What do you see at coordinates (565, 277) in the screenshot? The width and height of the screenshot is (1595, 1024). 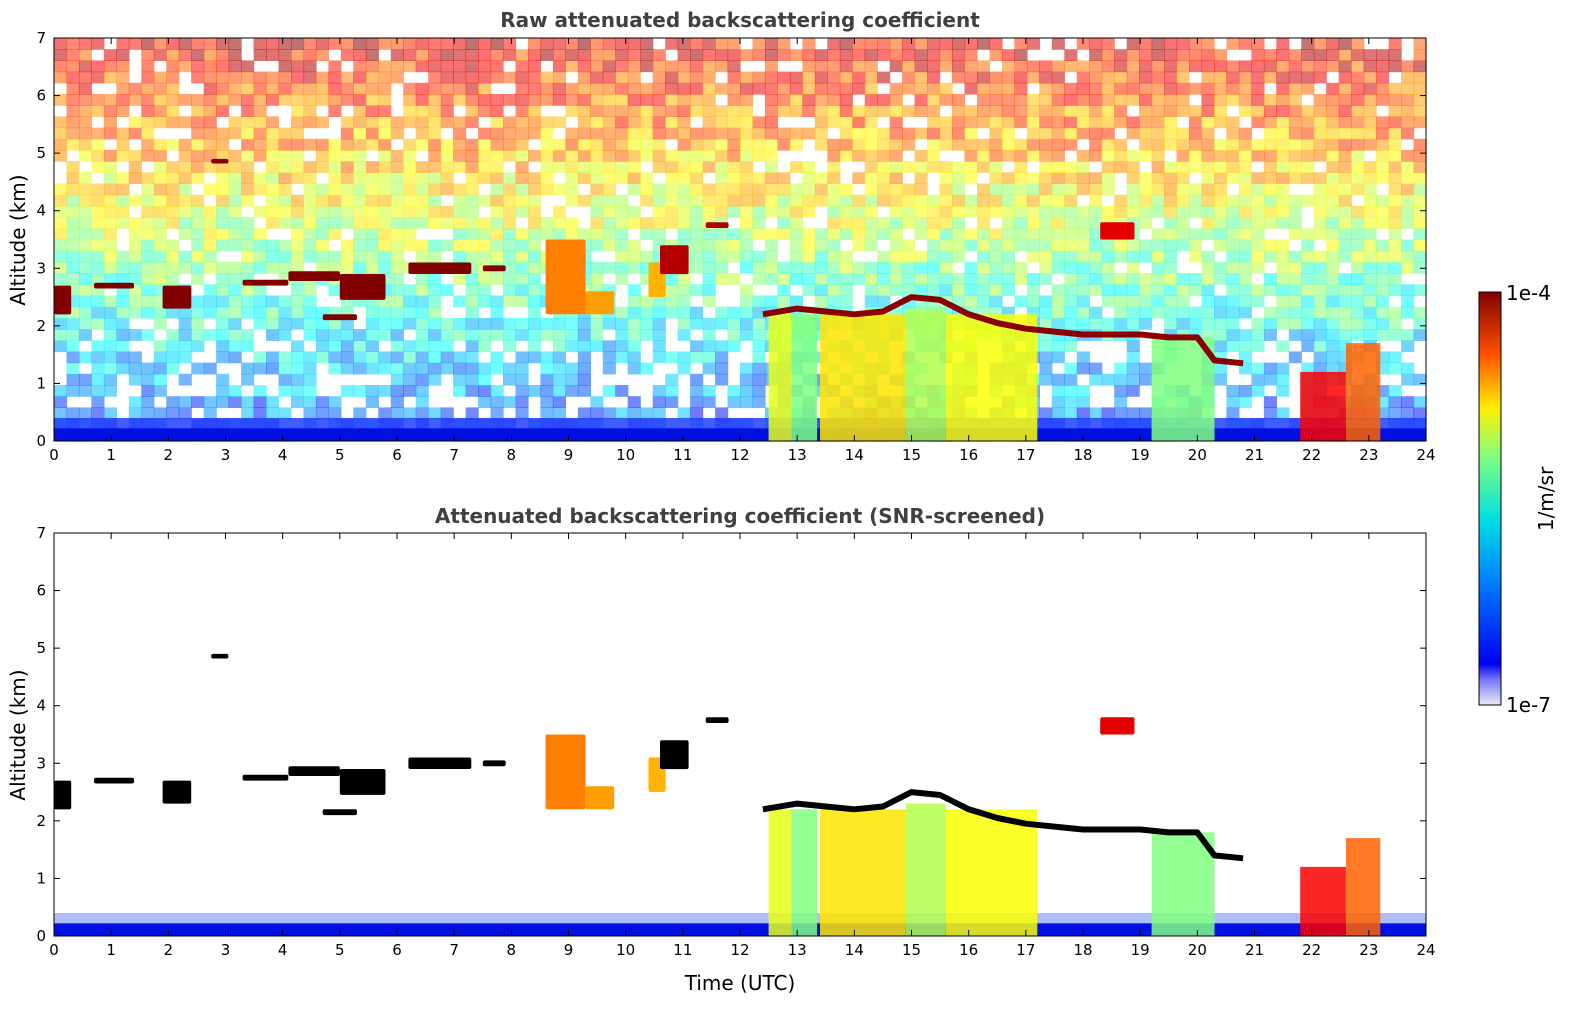 I see `cloud-layer` at bounding box center [565, 277].